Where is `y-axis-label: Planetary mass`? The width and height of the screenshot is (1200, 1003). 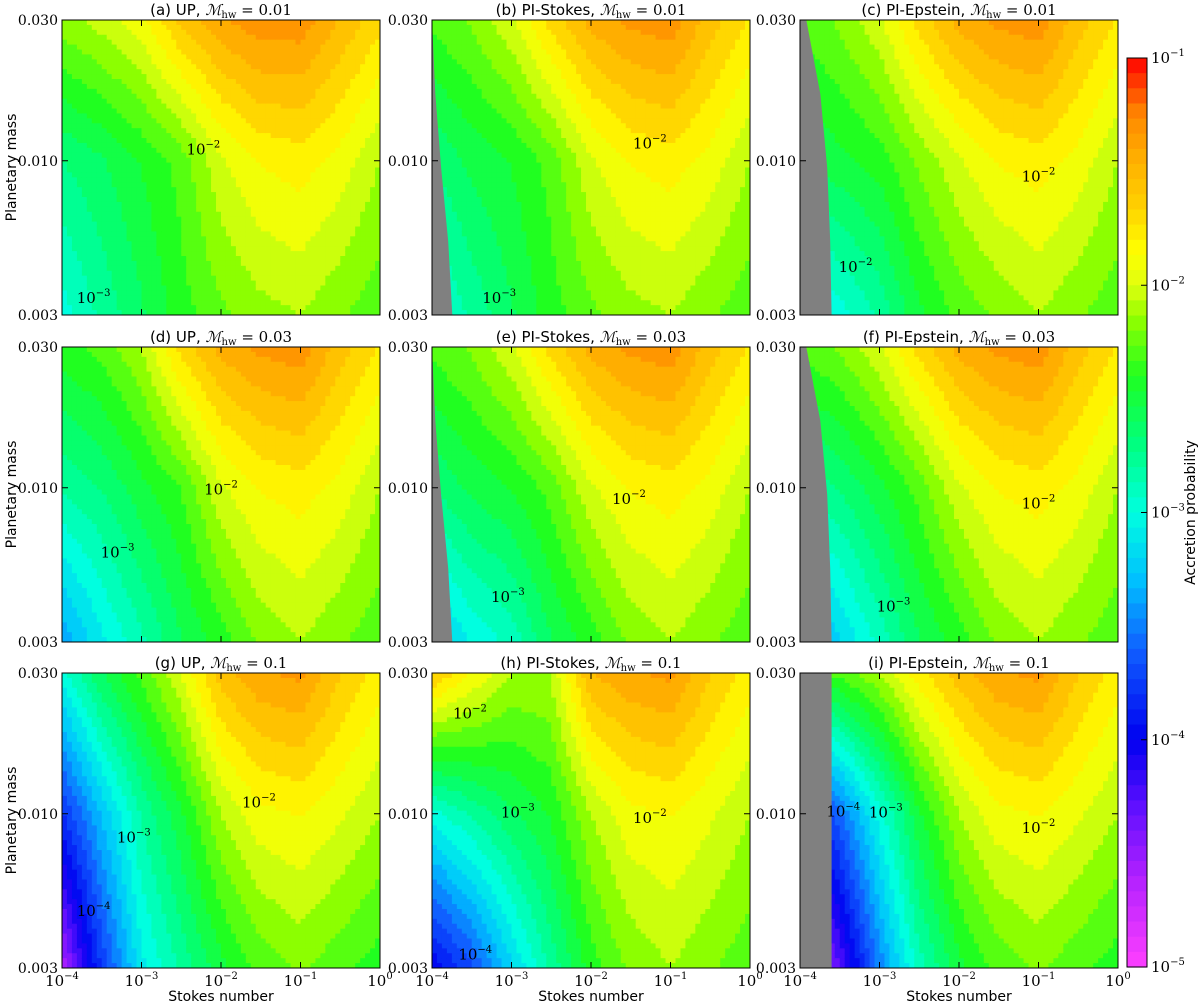
y-axis-label: Planetary mass is located at coordinates (12, 168).